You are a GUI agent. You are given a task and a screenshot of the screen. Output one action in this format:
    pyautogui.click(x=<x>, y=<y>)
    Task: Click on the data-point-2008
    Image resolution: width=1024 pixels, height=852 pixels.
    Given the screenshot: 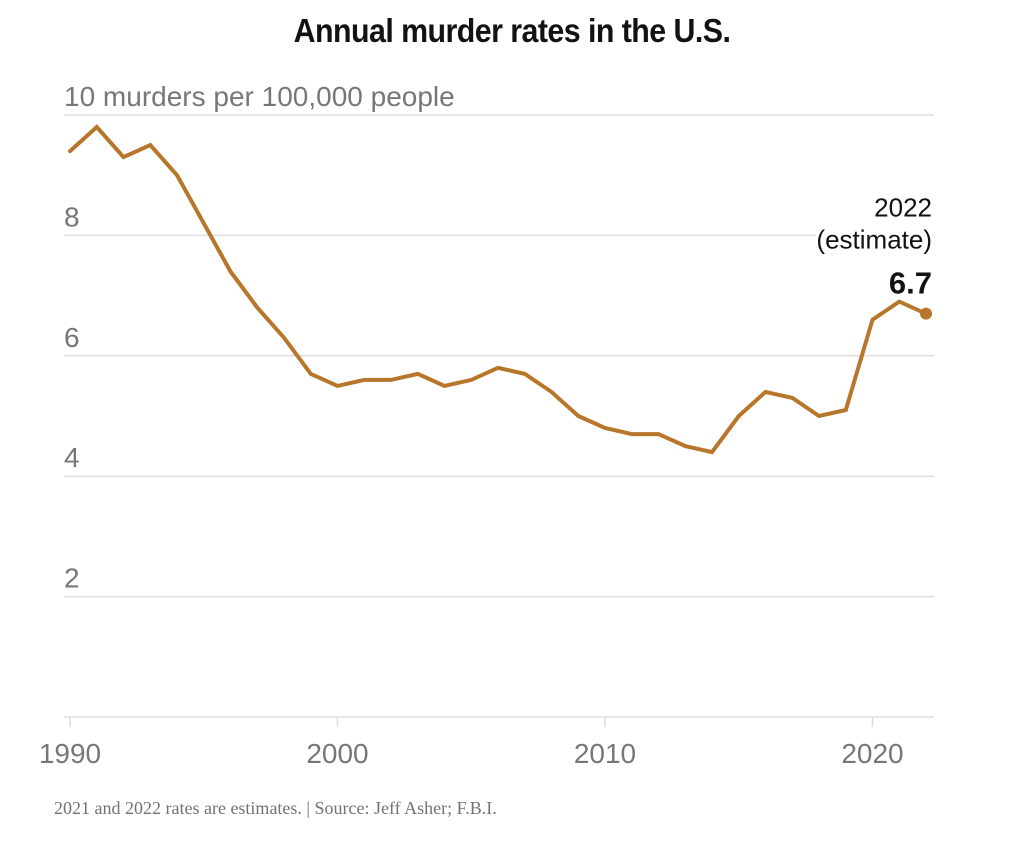 What is the action you would take?
    pyautogui.click(x=552, y=392)
    